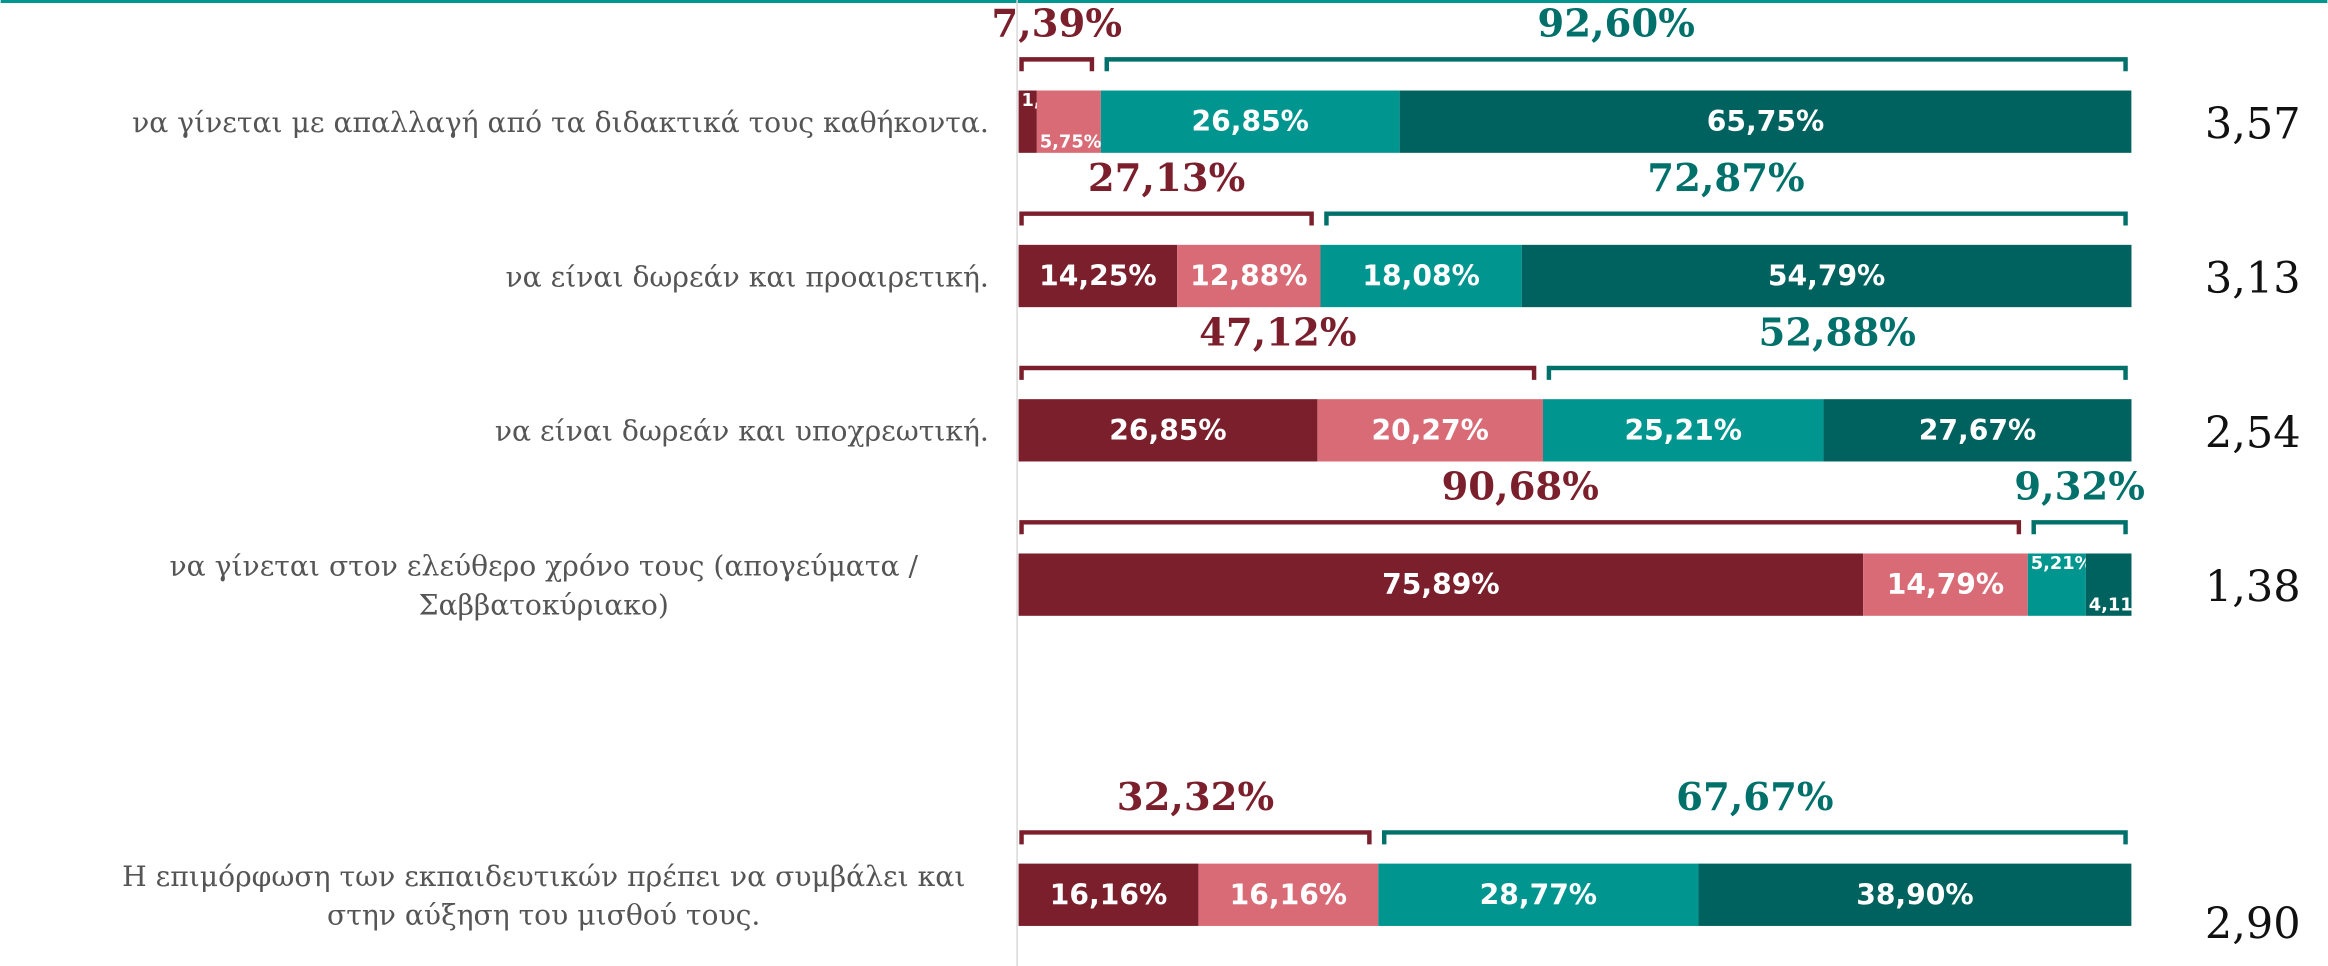  What do you see at coordinates (2253, 588) in the screenshot?
I see `mean-label: 1,38` at bounding box center [2253, 588].